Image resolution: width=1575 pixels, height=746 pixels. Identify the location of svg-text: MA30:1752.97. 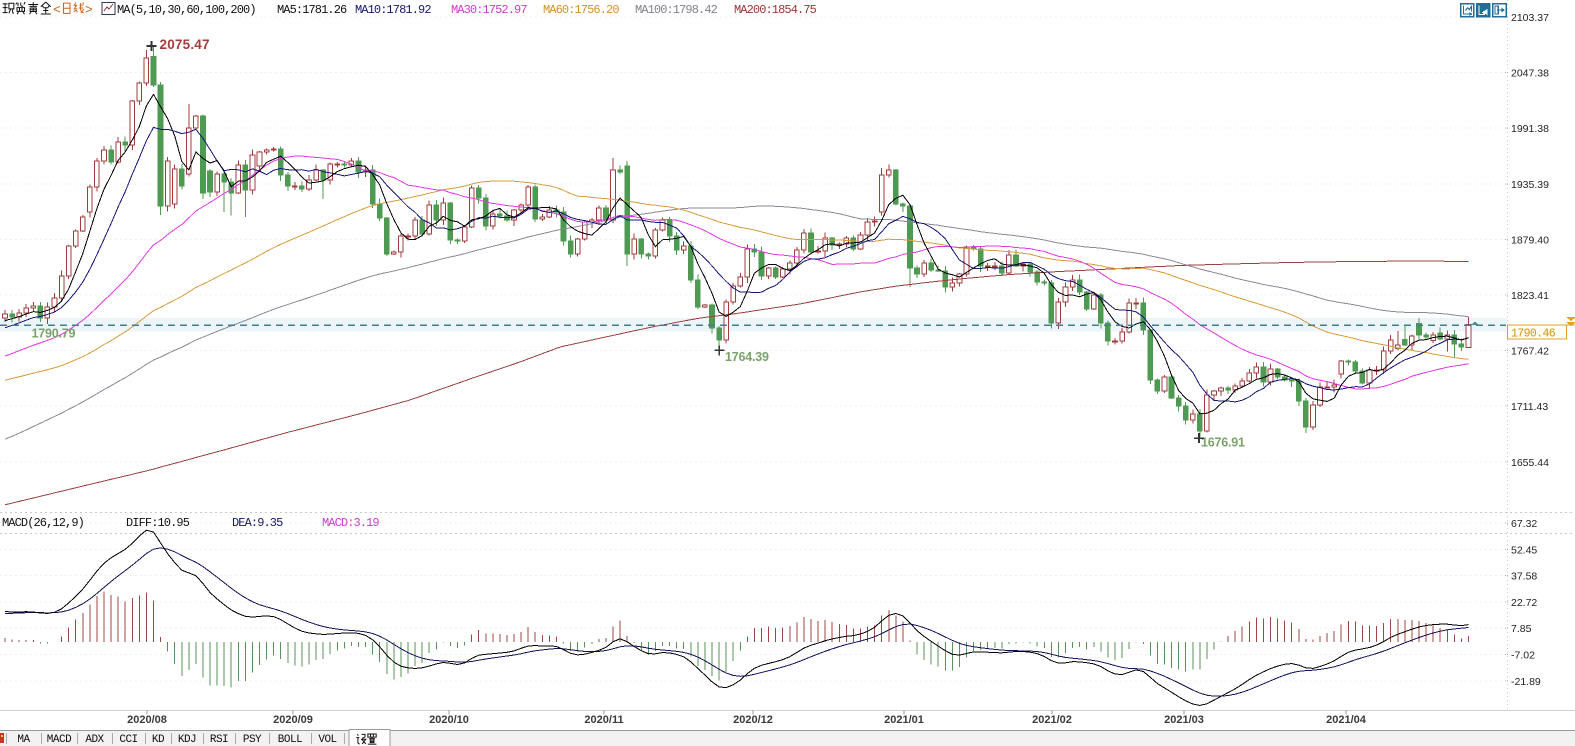
(489, 10).